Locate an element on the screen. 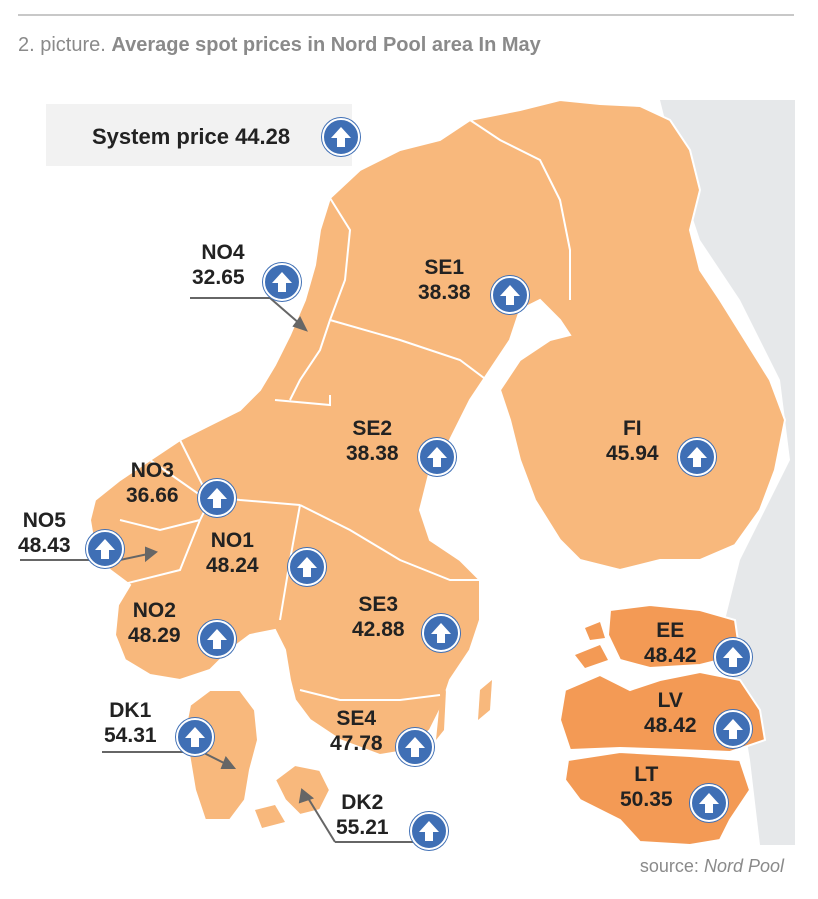 The width and height of the screenshot is (818, 899). source-name: Nord Pool is located at coordinates (743, 866).